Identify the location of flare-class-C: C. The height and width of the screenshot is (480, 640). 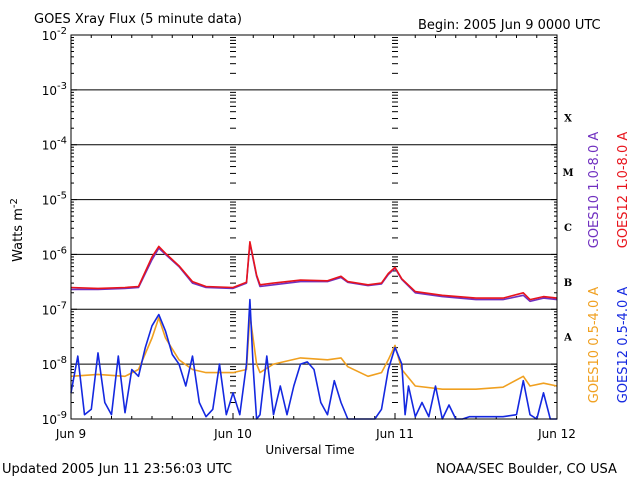
(568, 228).